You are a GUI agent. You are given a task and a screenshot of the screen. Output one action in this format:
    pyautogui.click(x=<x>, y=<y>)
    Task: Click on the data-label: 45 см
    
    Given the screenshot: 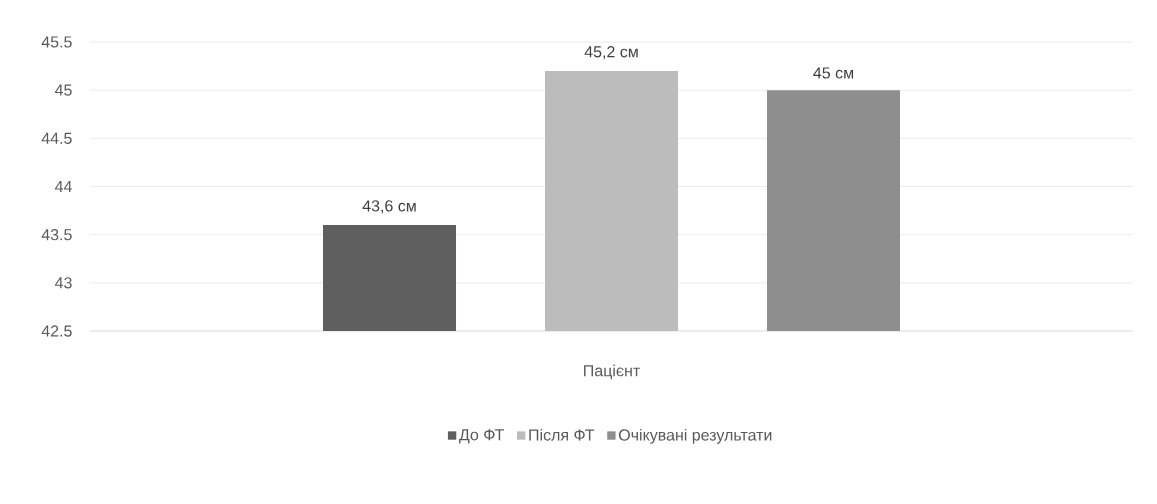 What is the action you would take?
    pyautogui.click(x=833, y=73)
    